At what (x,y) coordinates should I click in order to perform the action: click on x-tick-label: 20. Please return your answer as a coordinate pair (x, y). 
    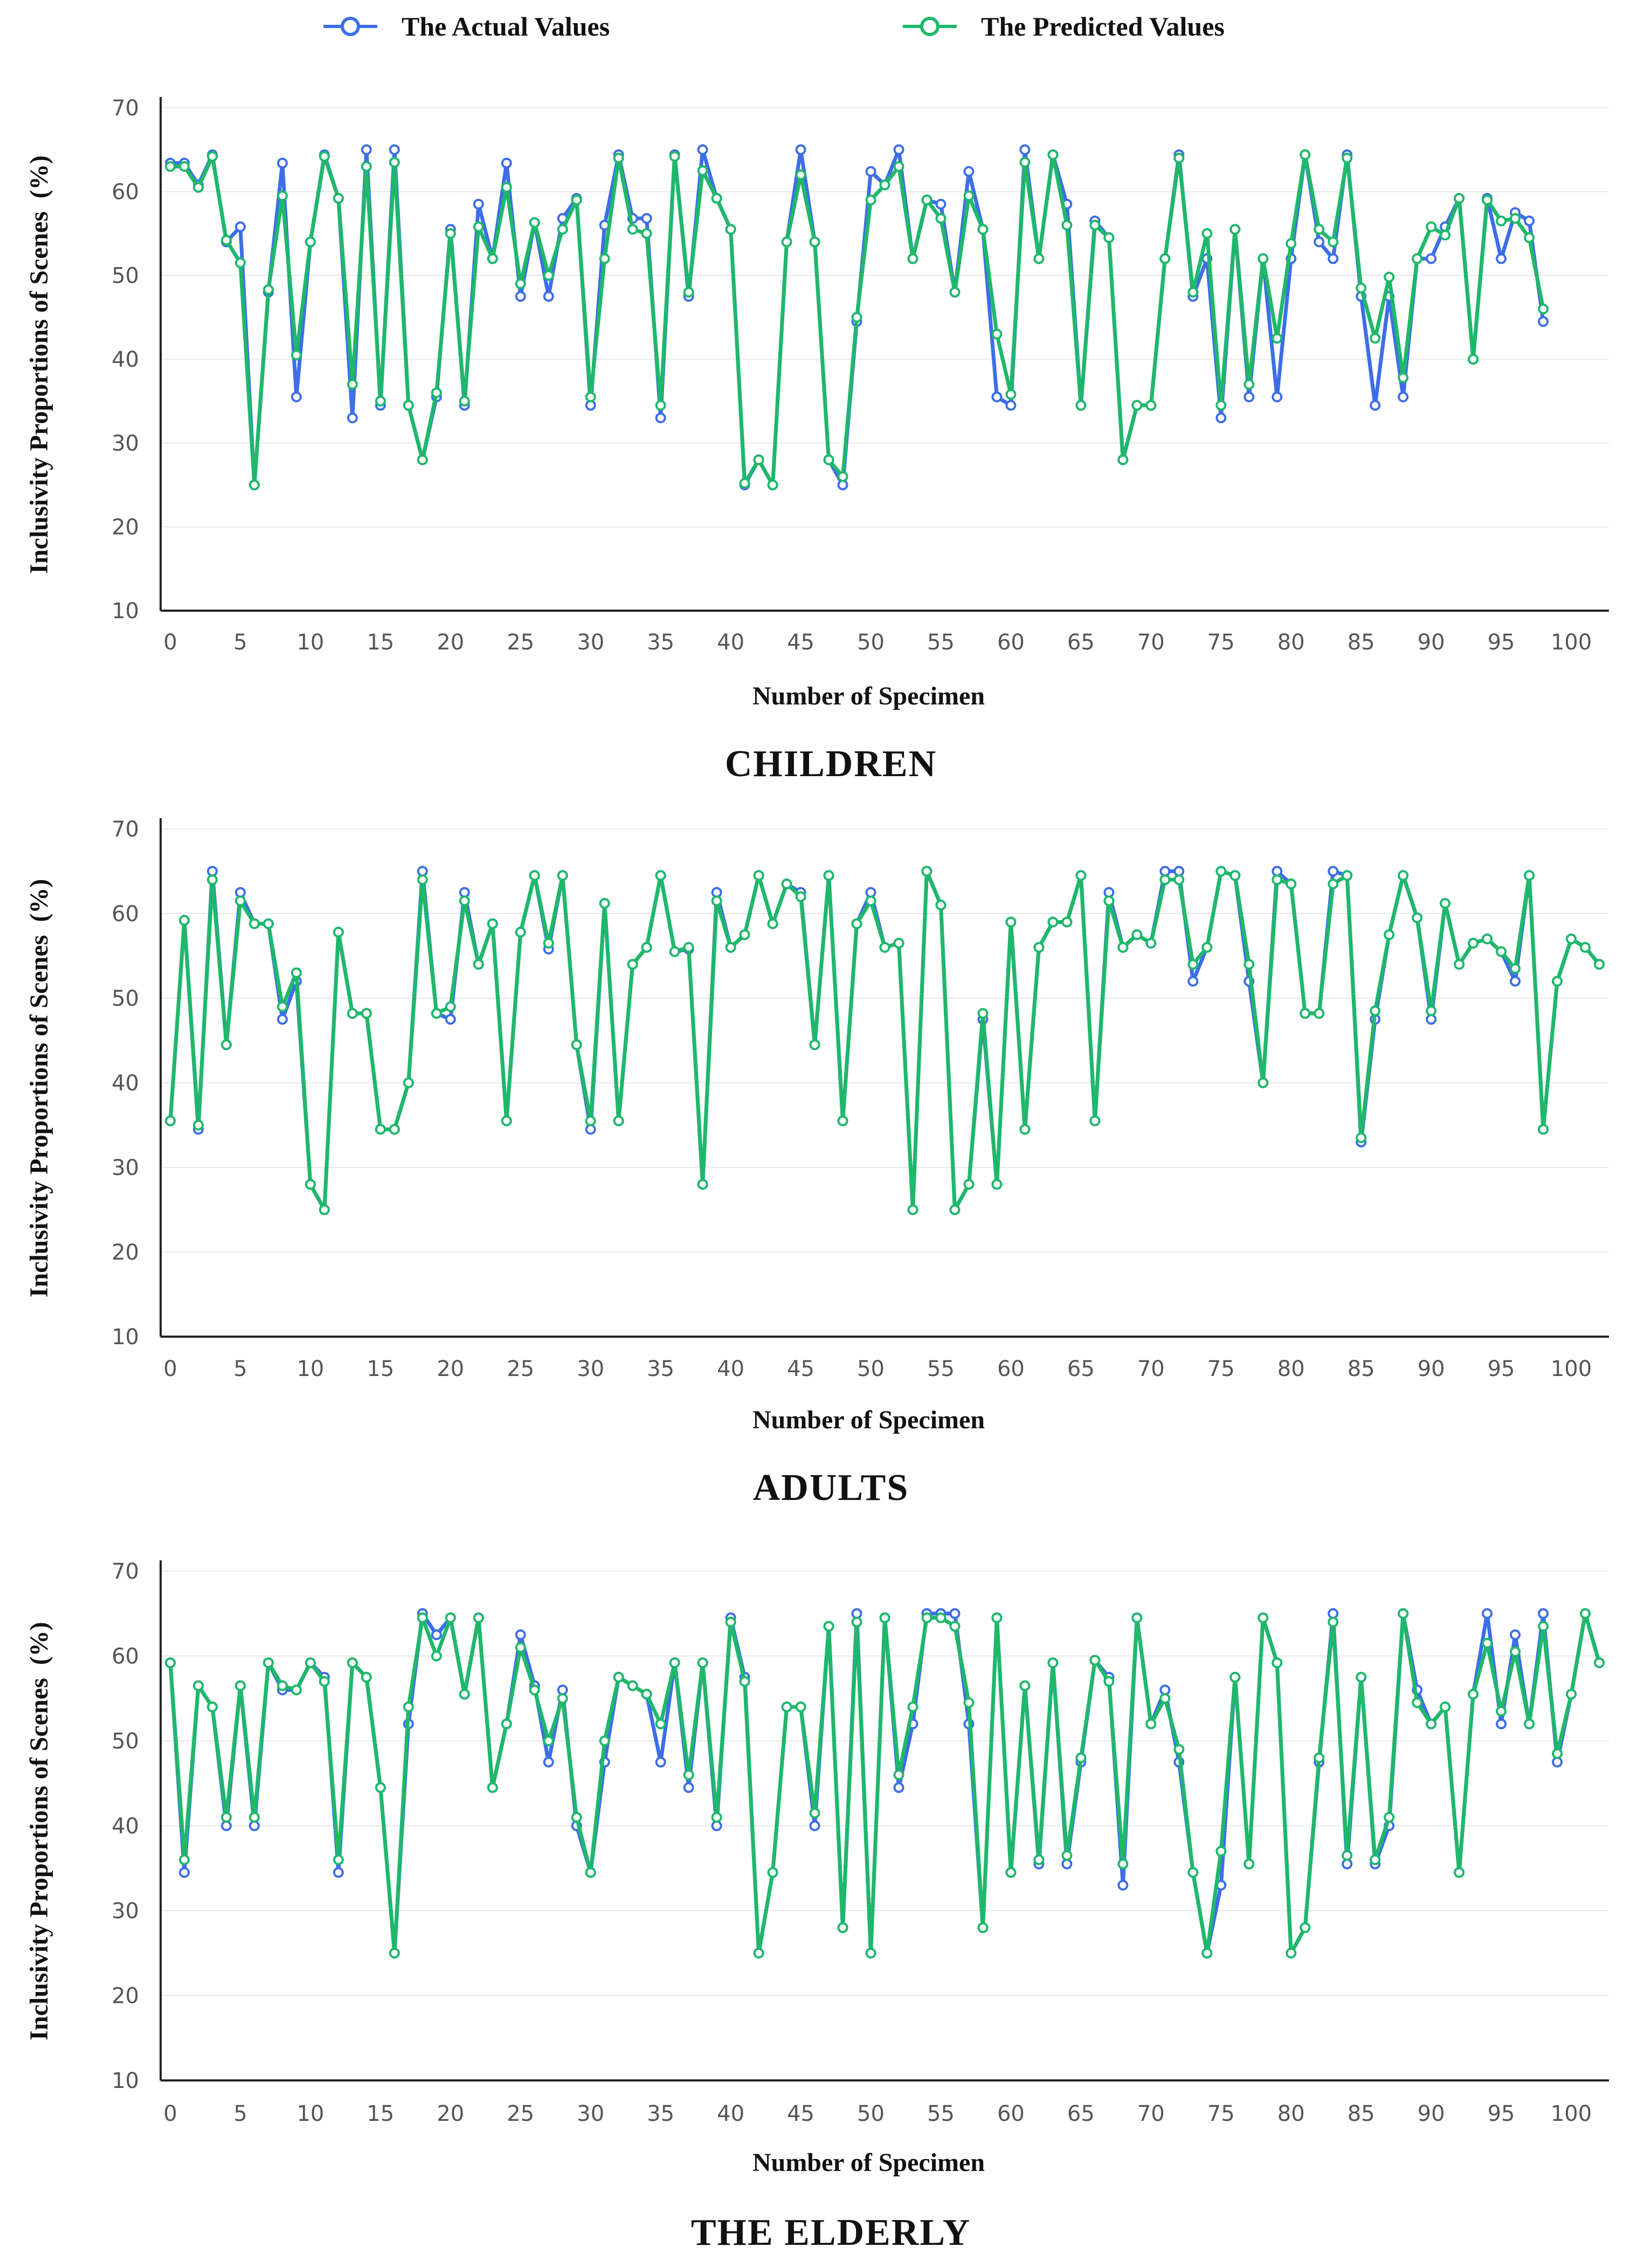
    Looking at the image, I should click on (451, 2113).